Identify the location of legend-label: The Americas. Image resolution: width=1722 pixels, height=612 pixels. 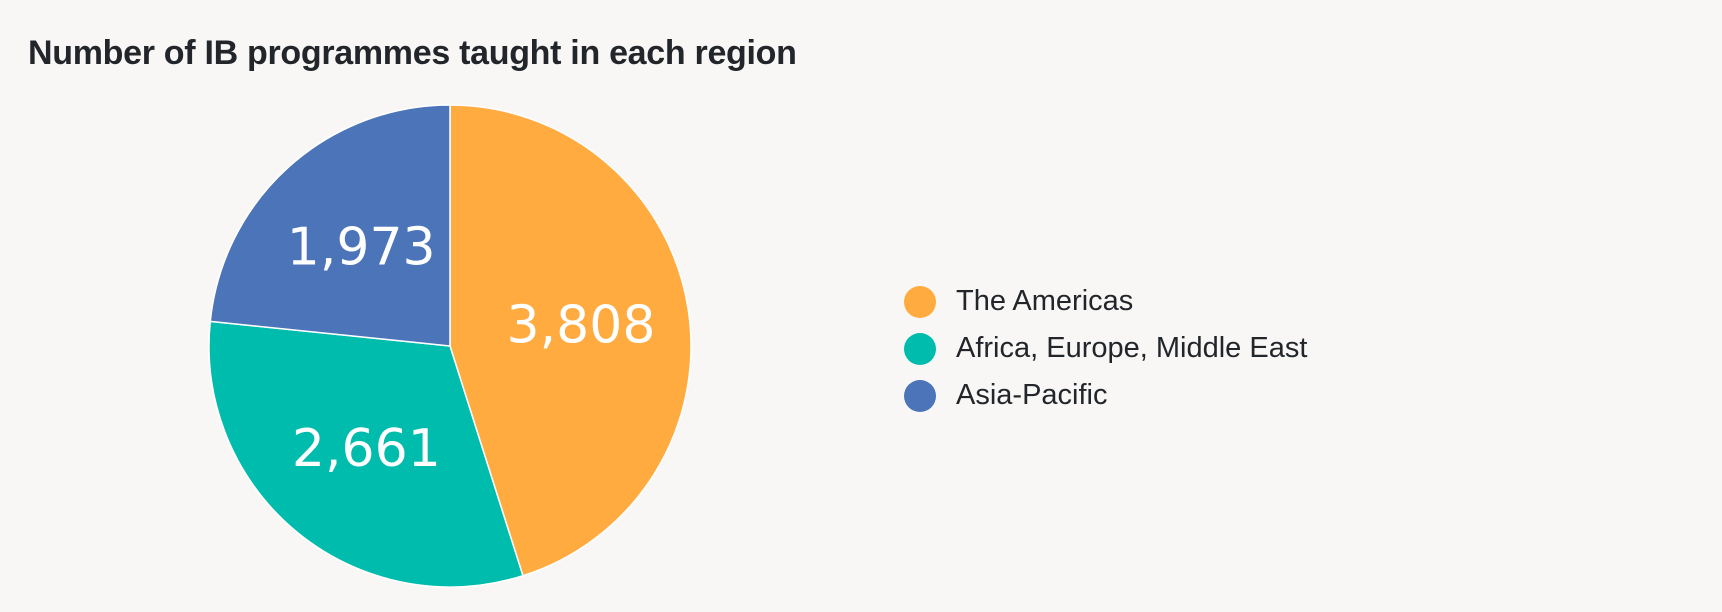
(1045, 301).